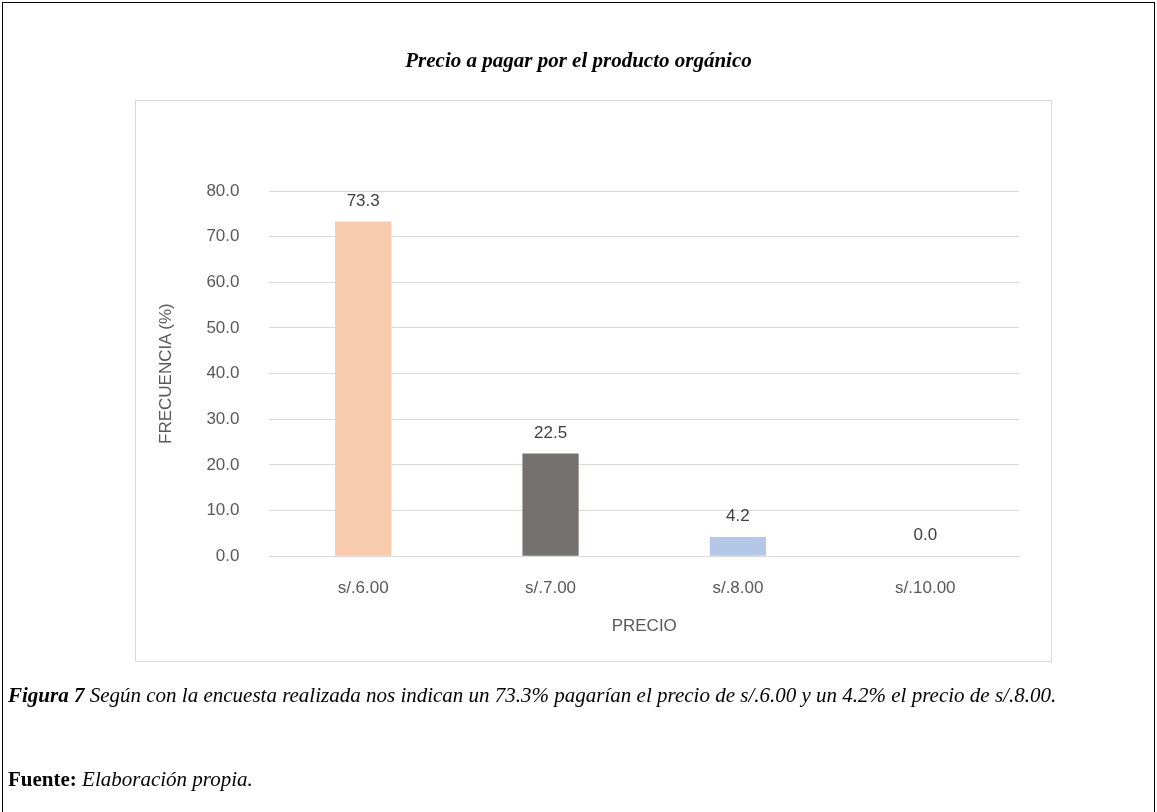  Describe the element at coordinates (551, 588) in the screenshot. I see `x-tick-label: s/.7.00` at that location.